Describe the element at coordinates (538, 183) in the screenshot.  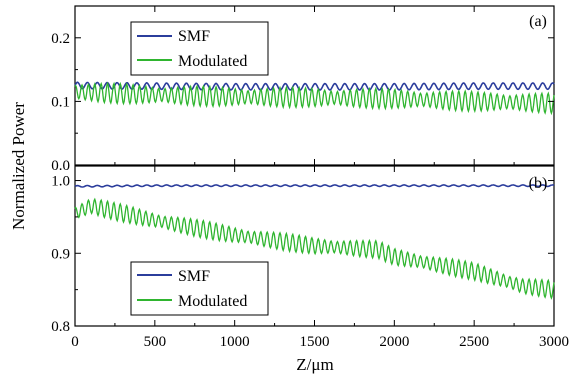
I see `panel-b-label: (b)` at that location.